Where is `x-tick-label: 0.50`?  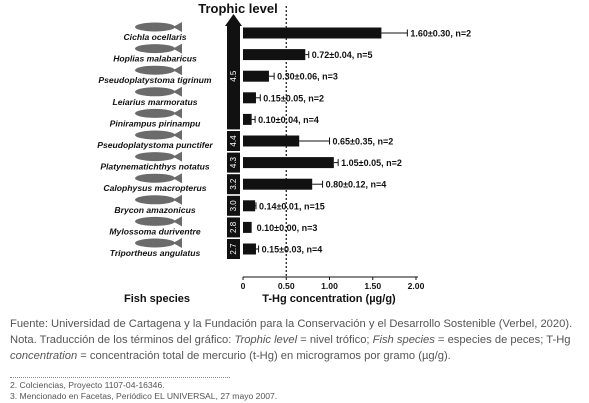
x-tick-label: 0.50 is located at coordinates (286, 286).